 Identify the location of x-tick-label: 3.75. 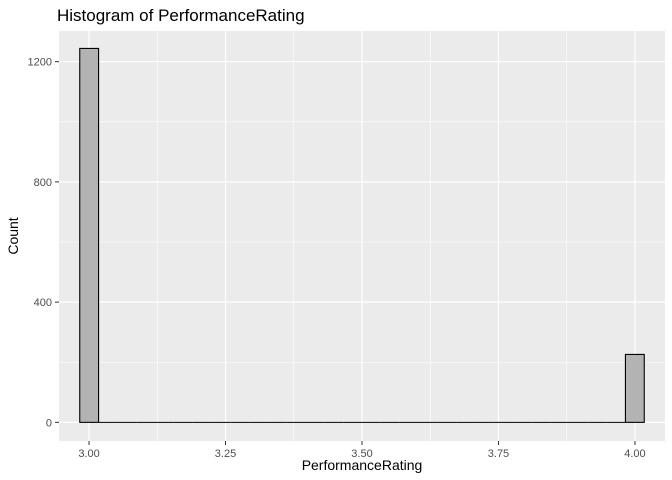
(498, 454).